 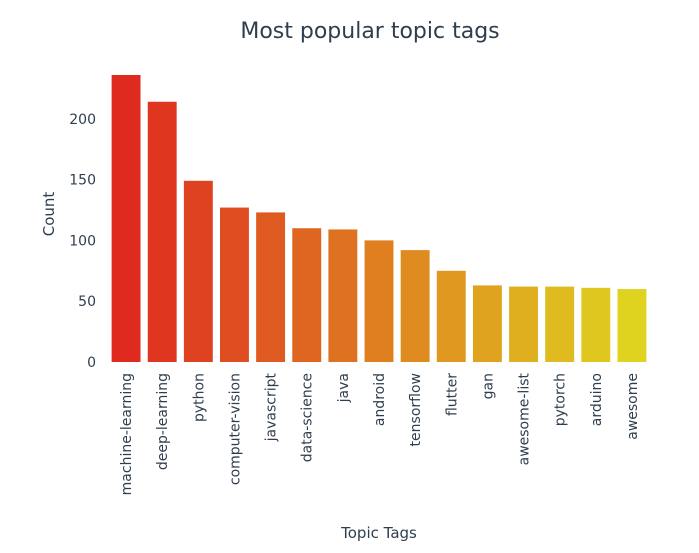 What do you see at coordinates (488, 386) in the screenshot?
I see `x-tick-label: gan` at bounding box center [488, 386].